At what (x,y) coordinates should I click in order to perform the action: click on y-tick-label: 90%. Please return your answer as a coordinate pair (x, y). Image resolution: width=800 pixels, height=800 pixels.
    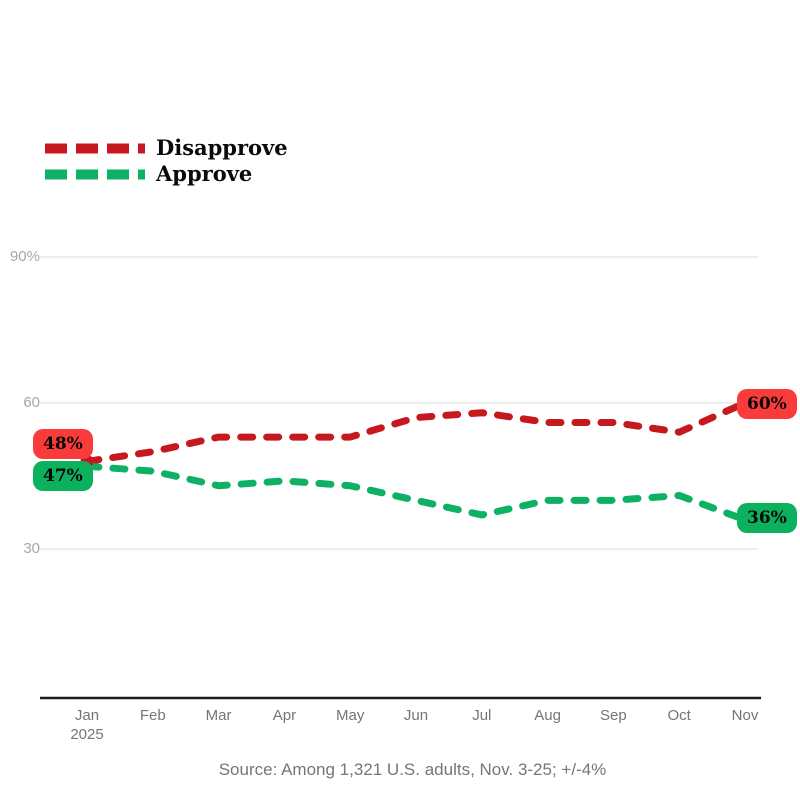
    Looking at the image, I should click on (24, 256).